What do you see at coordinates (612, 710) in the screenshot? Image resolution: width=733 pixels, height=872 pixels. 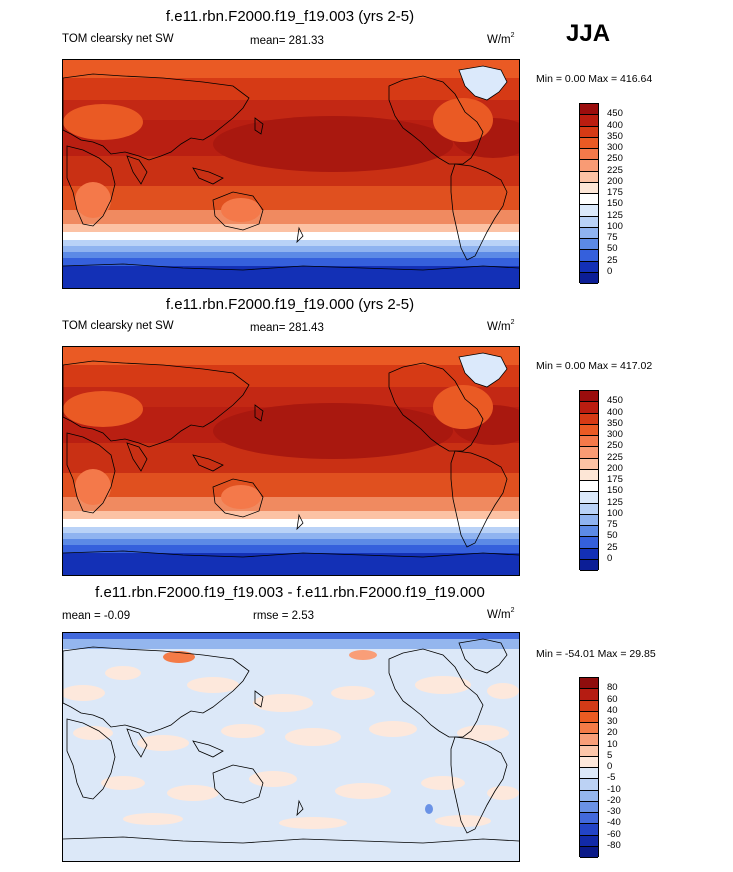 I see `colorbar-label: 40` at bounding box center [612, 710].